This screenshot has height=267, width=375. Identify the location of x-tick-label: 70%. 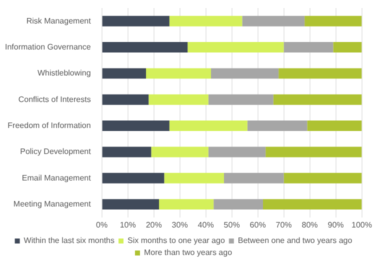
(284, 225).